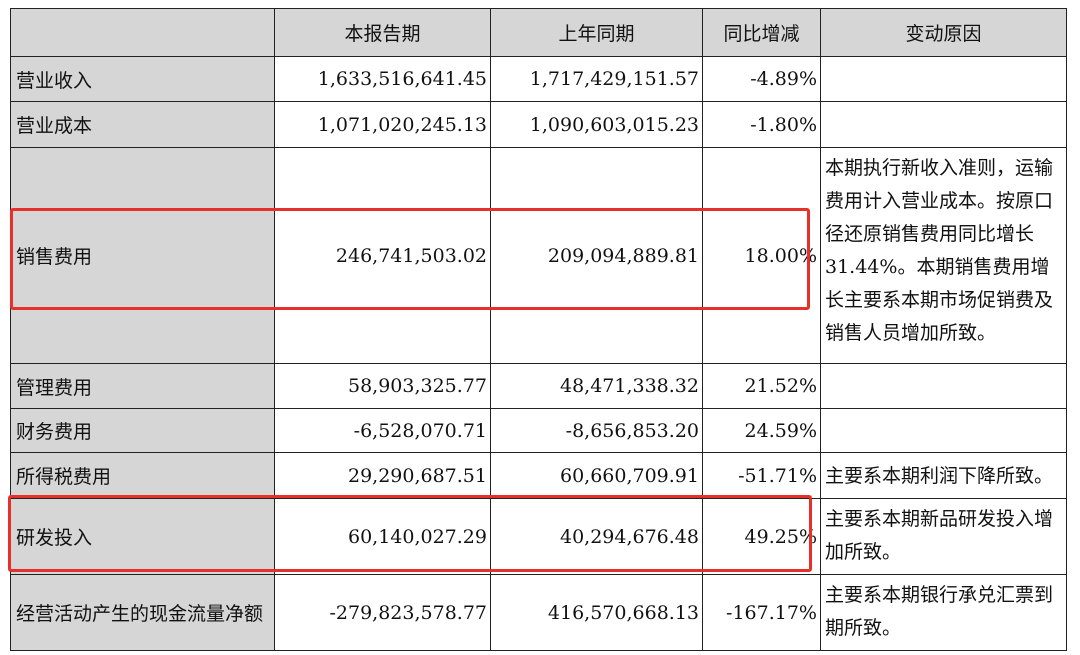  Describe the element at coordinates (761, 124) in the screenshot. I see `change-value: -1.80%` at that location.